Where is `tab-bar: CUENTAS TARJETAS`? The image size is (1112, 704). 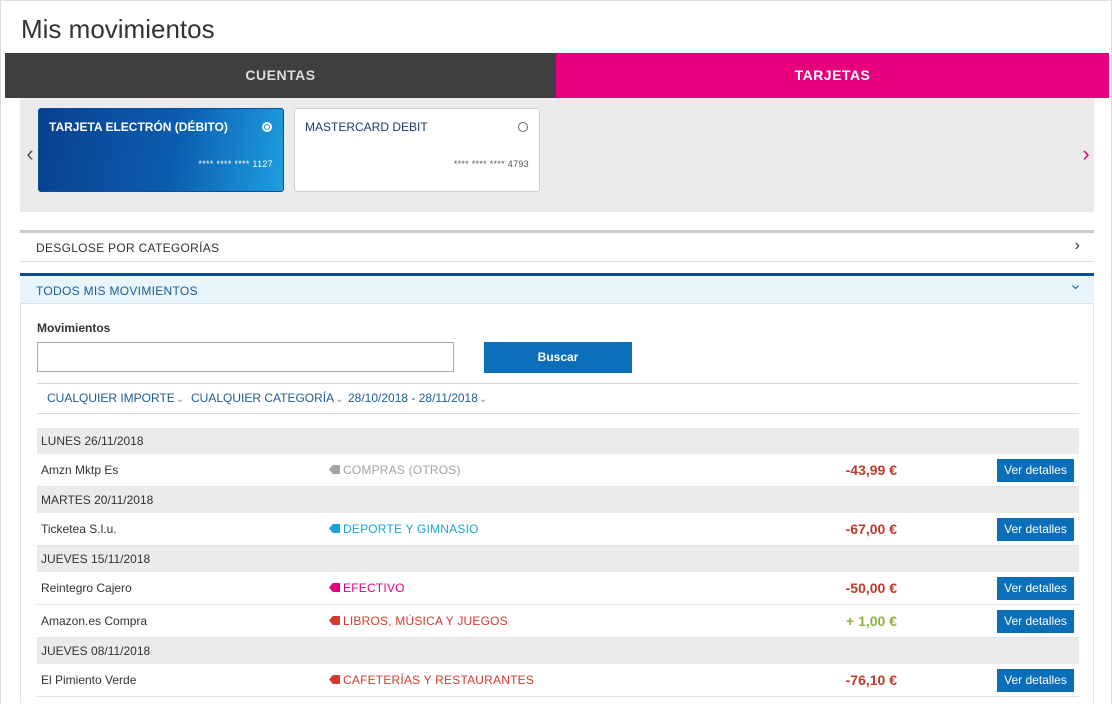 tab-bar: CUENTAS TARJETAS is located at coordinates (557, 75).